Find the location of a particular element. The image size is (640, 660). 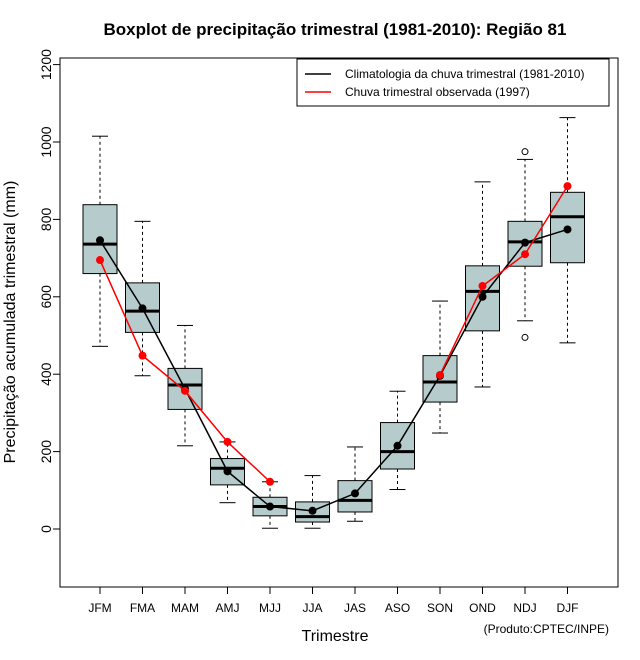

y-tick-label: 600 is located at coordinates (46, 297).